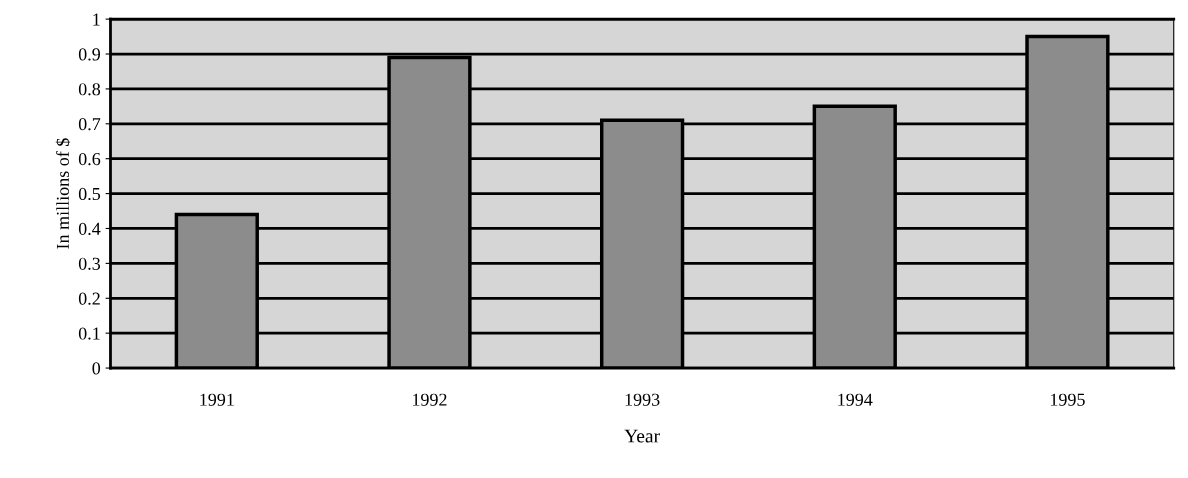  I want to click on y-tick-label: 0.2, so click(89, 298).